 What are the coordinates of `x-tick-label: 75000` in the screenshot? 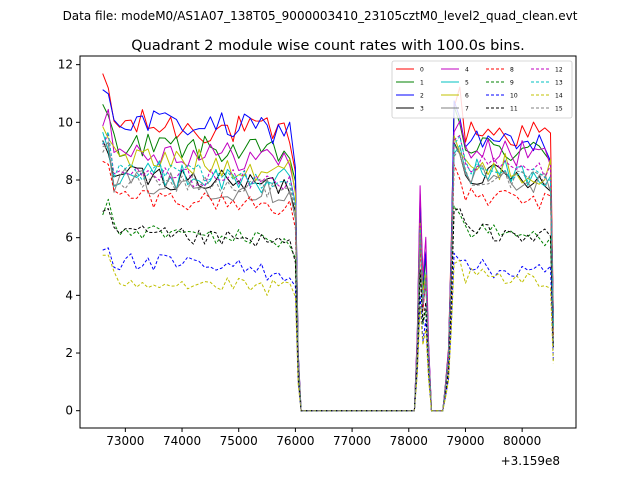 It's located at (239, 441).